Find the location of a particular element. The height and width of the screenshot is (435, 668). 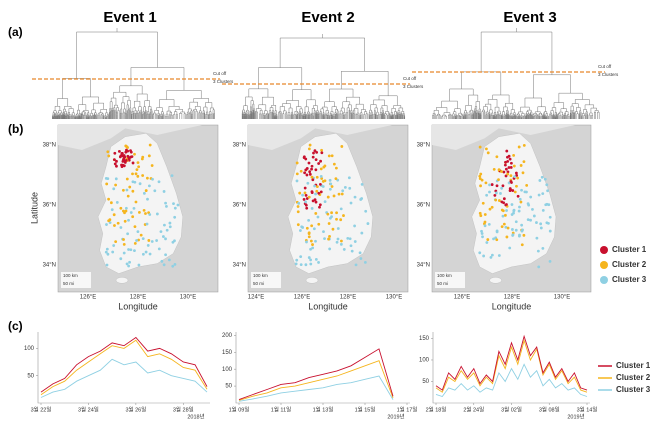

x-tick-label: 1월 11일 is located at coordinates (281, 409).